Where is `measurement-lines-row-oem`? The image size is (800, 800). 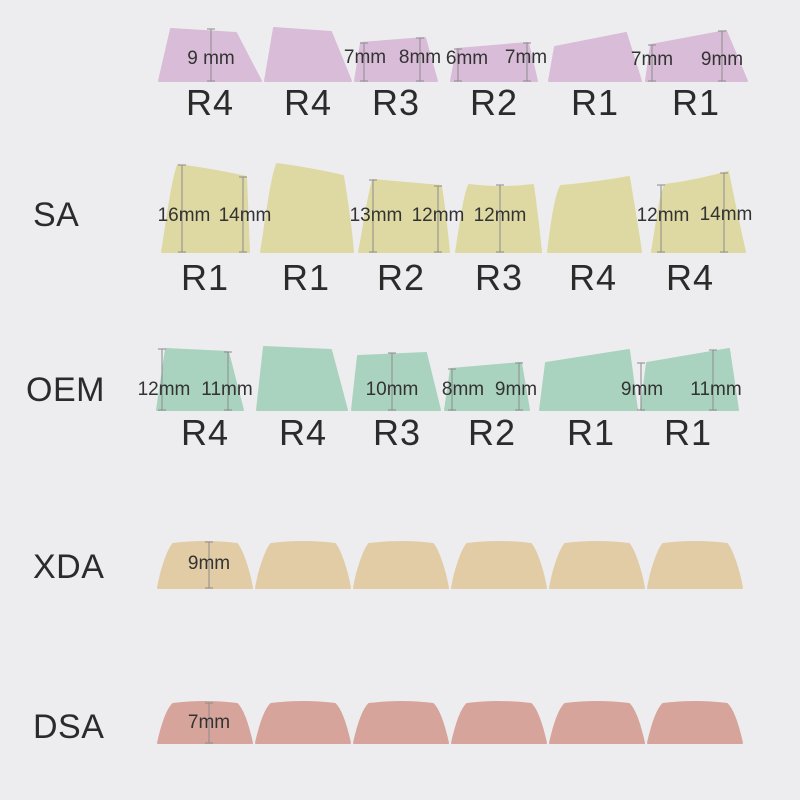
measurement-lines-row-oem is located at coordinates (437, 379).